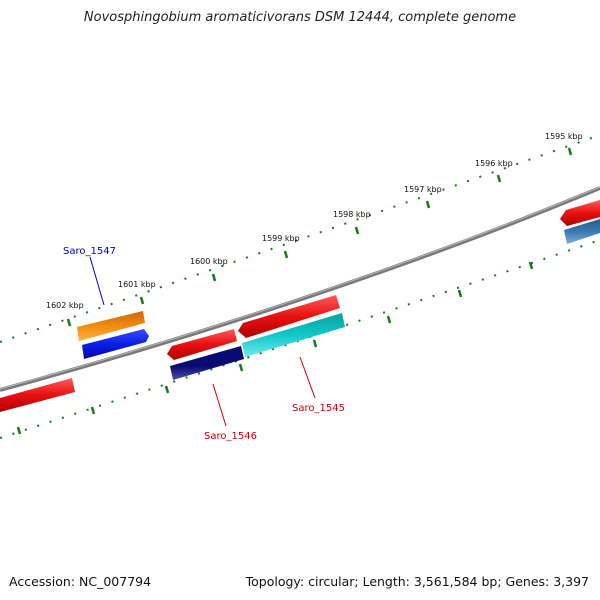 The width and height of the screenshot is (600, 600). I want to click on feature-red-middle, so click(202, 344).